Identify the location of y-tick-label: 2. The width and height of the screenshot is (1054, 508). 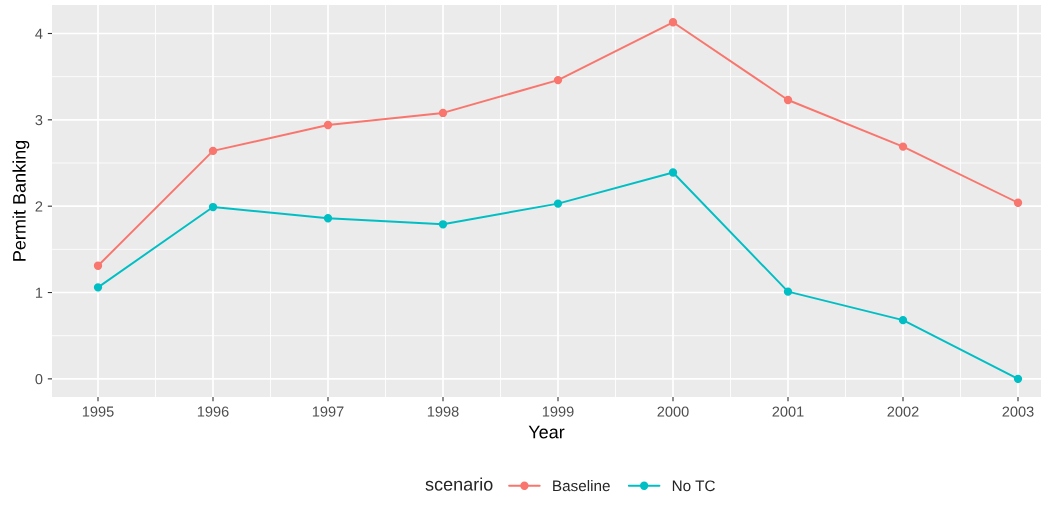
(39, 206).